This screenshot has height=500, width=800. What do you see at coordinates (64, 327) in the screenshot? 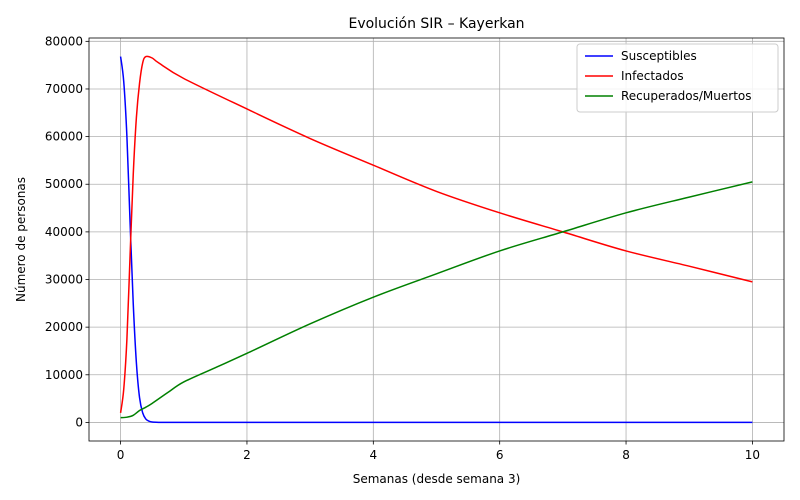
I see `y-tick-label: 20000` at bounding box center [64, 327].